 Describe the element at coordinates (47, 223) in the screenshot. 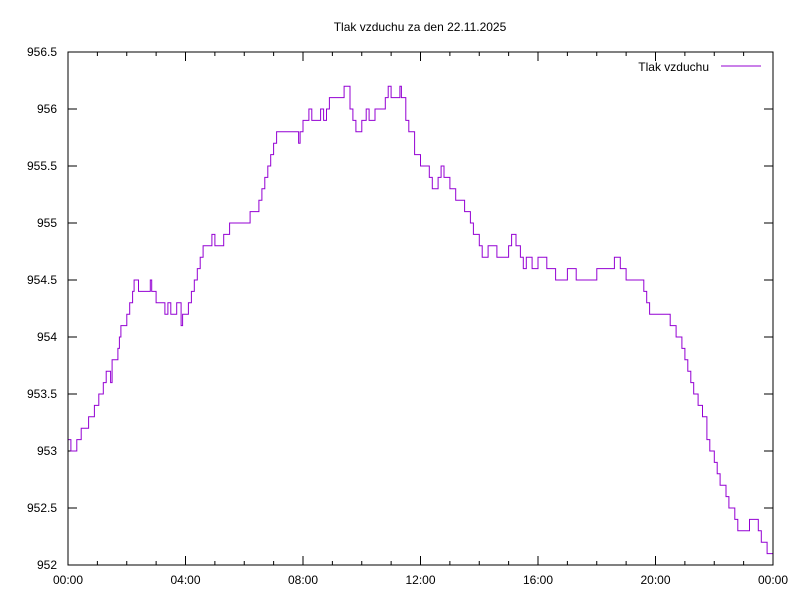

I see `y-tick-label: 955` at that location.